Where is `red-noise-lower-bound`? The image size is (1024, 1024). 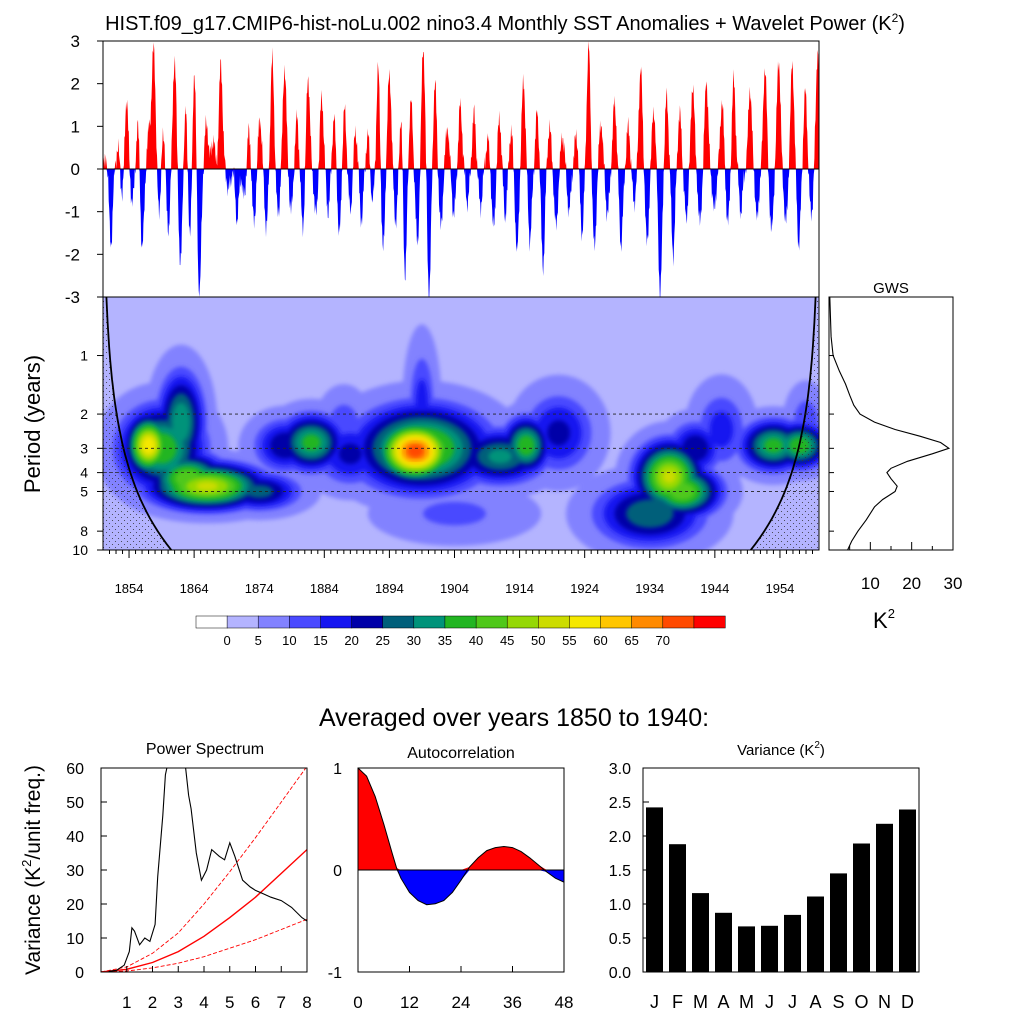
red-noise-lower-bound is located at coordinates (204, 945).